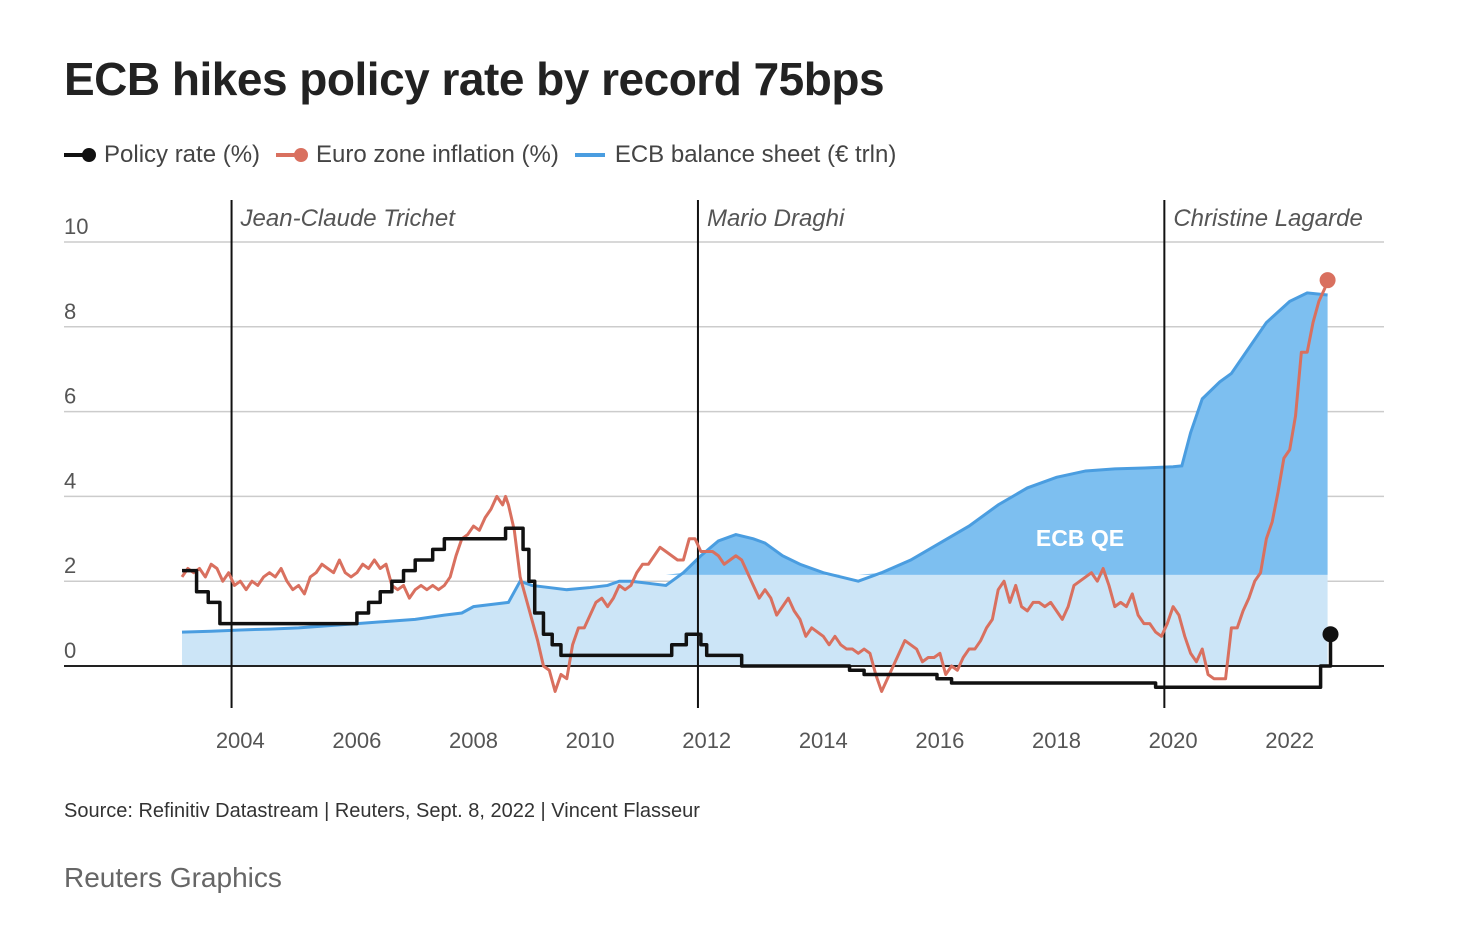 This screenshot has width=1460, height=934. Describe the element at coordinates (589, 155) in the screenshot. I see `legend-swatch-balance-sheet-icon` at that location.